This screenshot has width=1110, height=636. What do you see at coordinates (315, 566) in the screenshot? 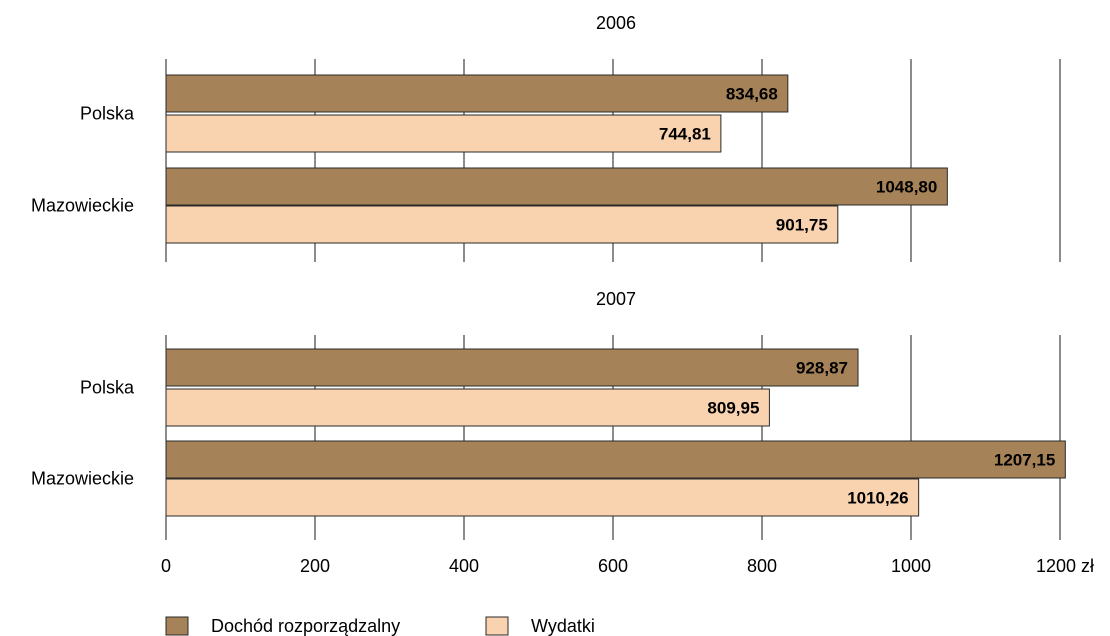
I see `x-tick-label-200: 200` at bounding box center [315, 566].